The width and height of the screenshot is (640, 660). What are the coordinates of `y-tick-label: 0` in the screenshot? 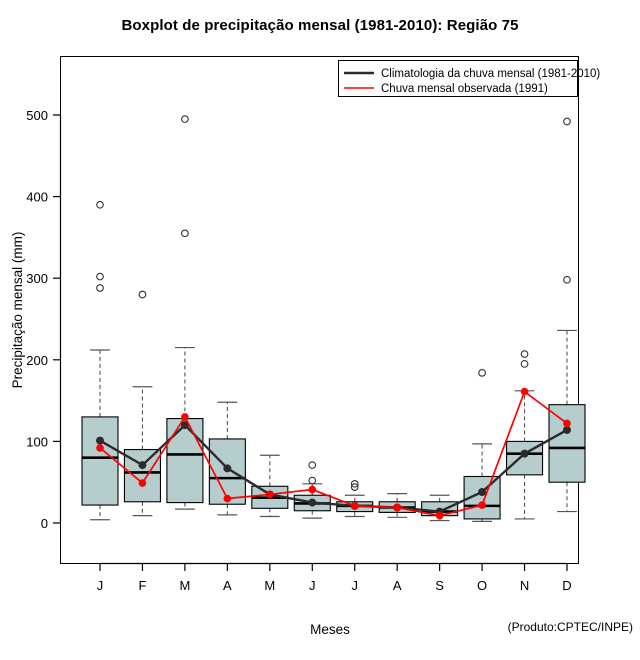 It's located at (44, 523).